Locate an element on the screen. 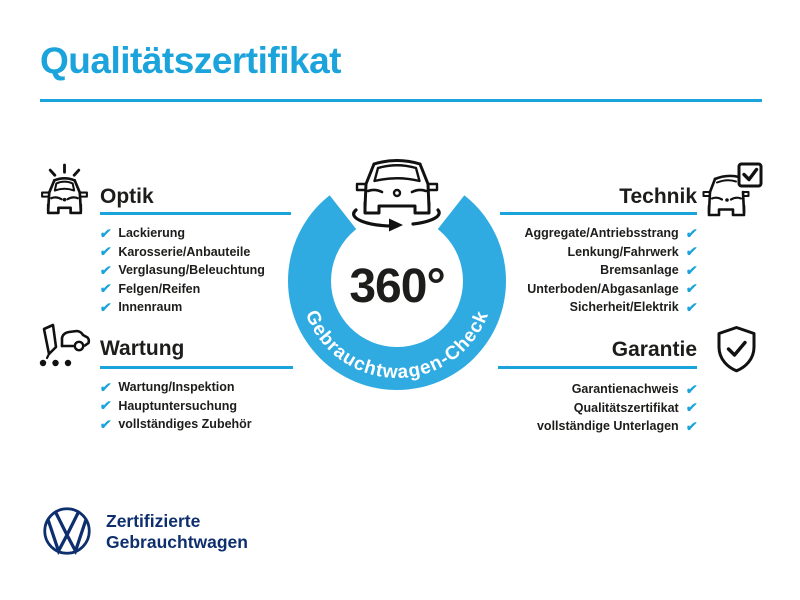 The width and height of the screenshot is (800, 600). item-label: vollständiges Zubehör is located at coordinates (185, 424).